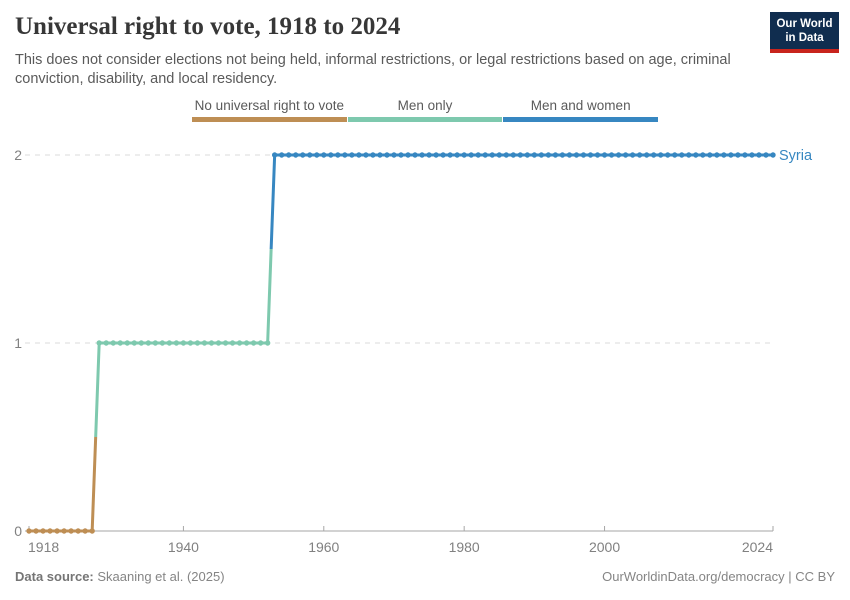  What do you see at coordinates (232, 343) in the screenshot?
I see `data-point-1947` at bounding box center [232, 343].